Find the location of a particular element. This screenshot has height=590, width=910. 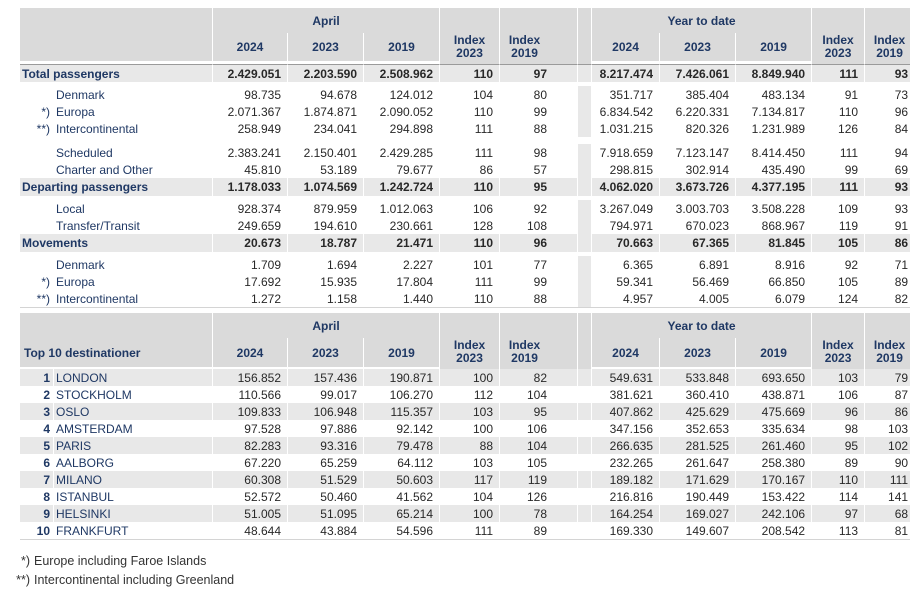

destination-rank: 8 is located at coordinates (37, 496).